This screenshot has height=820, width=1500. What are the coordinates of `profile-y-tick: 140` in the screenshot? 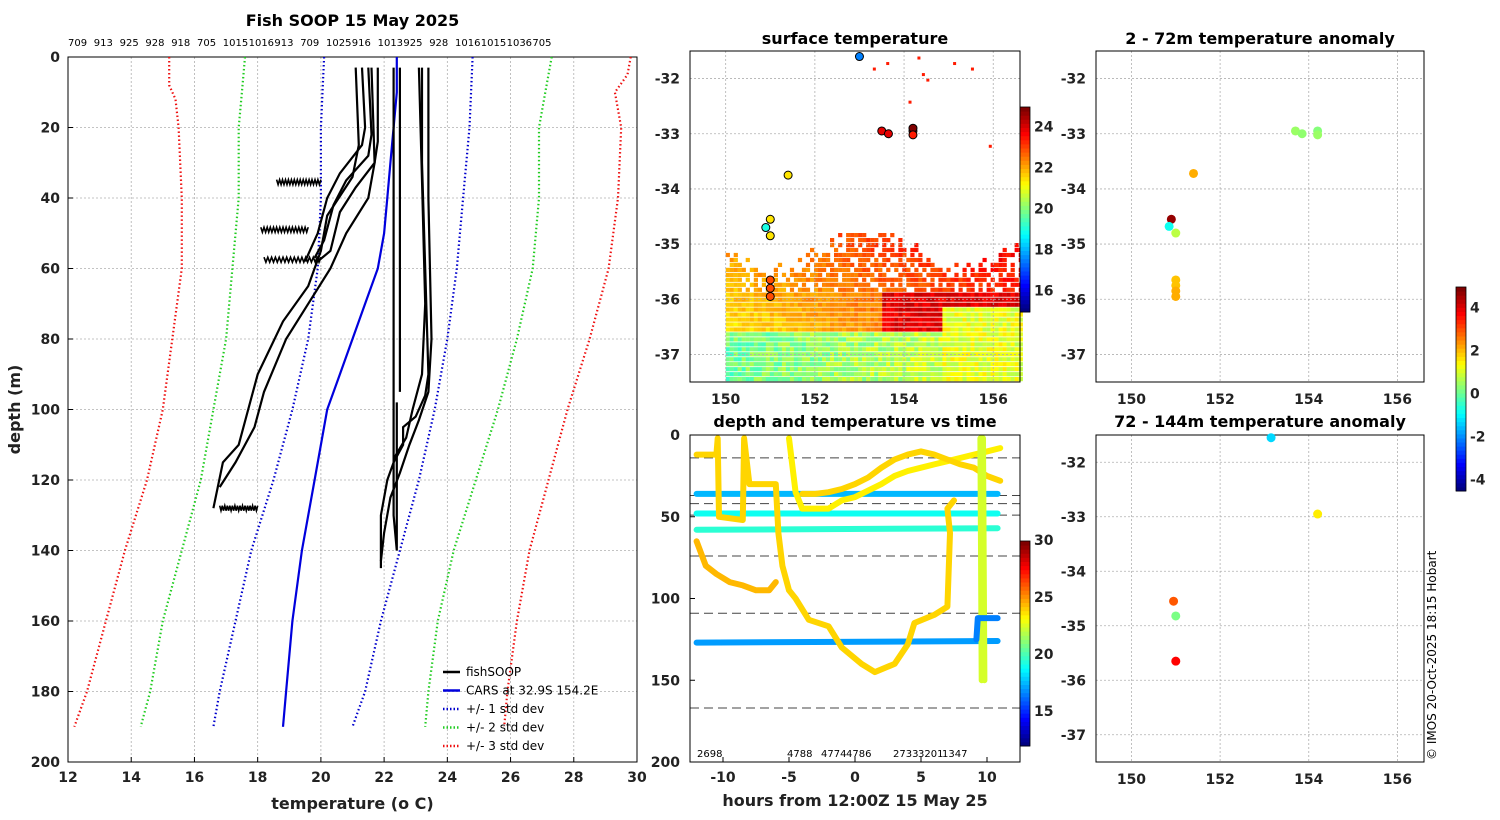 It's located at (45, 552).